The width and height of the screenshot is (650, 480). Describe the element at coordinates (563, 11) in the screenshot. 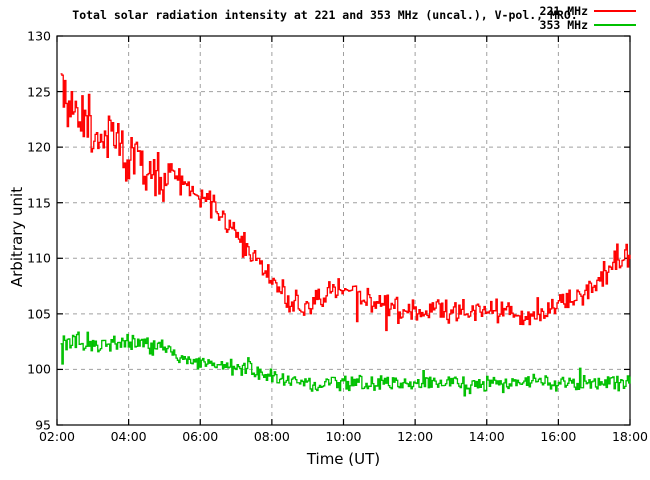

I see `legend-label-221: 221 MHz` at that location.